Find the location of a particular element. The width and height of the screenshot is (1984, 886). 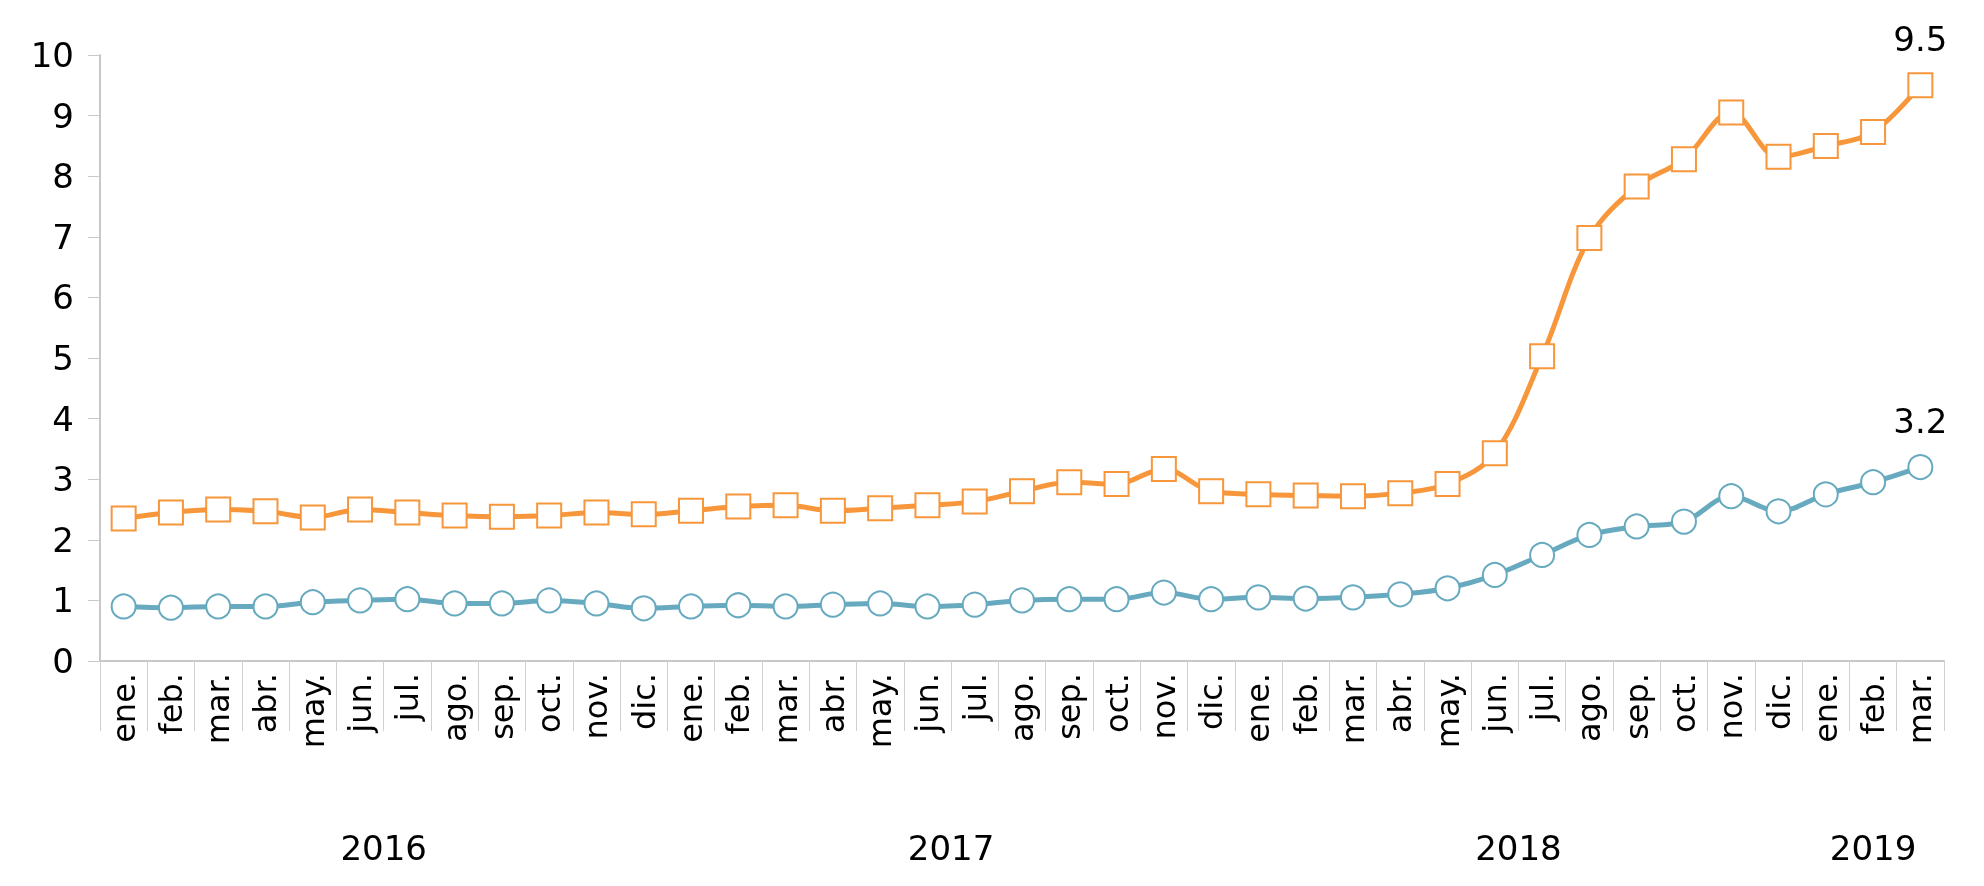

x-tick-label: abr. is located at coordinates (832, 703).